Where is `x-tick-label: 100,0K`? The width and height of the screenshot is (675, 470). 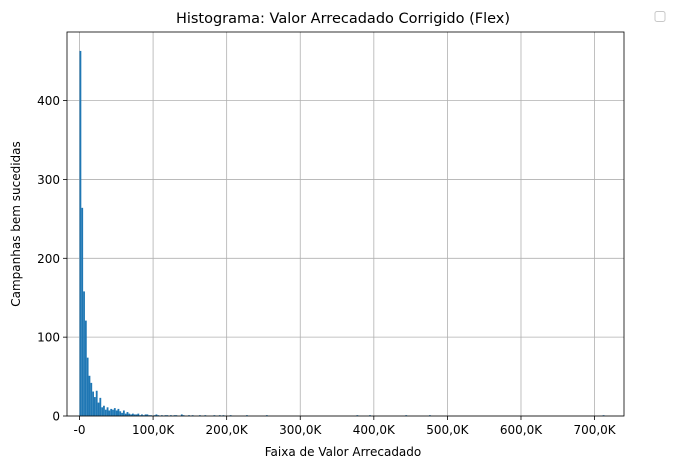 x-tick-label: 100,0K is located at coordinates (153, 430).